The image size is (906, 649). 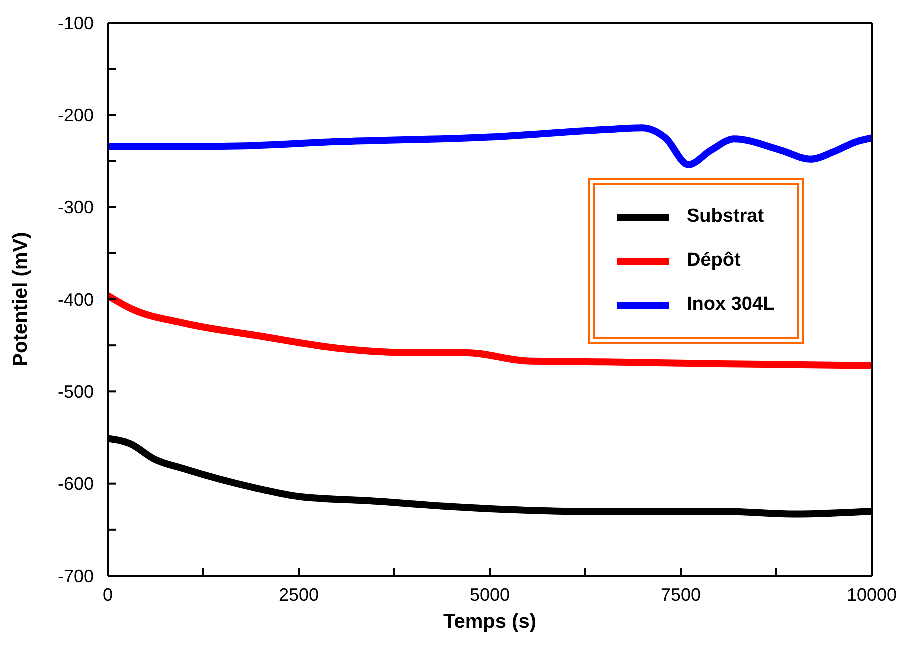 I want to click on y-tick-label: -600, so click(x=76, y=484).